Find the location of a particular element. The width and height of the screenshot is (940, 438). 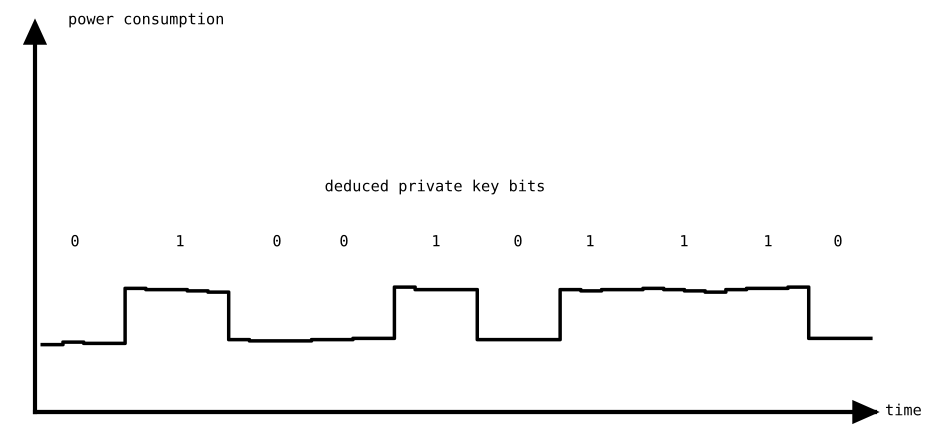

text: deduced private key bits is located at coordinates (435, 187).